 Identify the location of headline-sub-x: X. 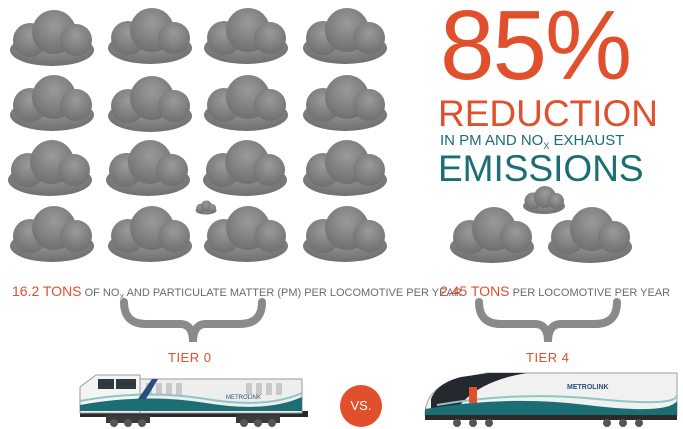
(546, 146).